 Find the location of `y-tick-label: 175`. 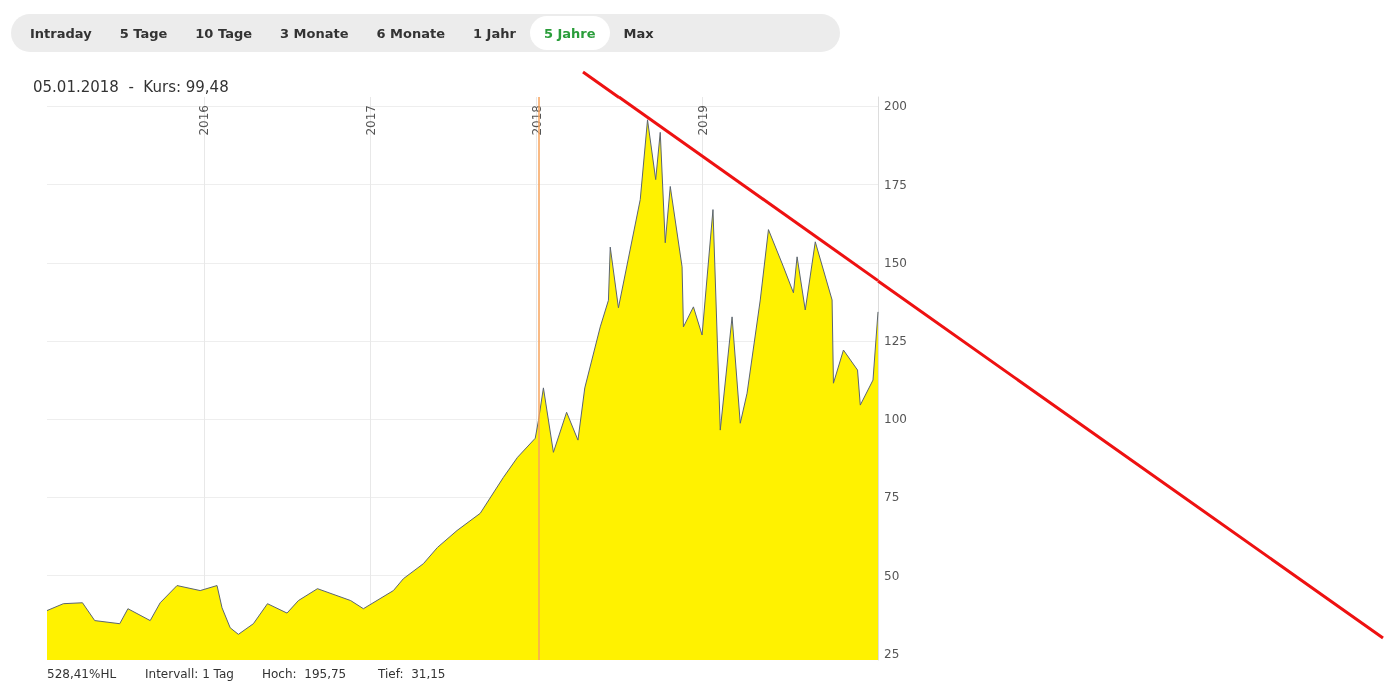

y-tick-label: 175 is located at coordinates (895, 184).